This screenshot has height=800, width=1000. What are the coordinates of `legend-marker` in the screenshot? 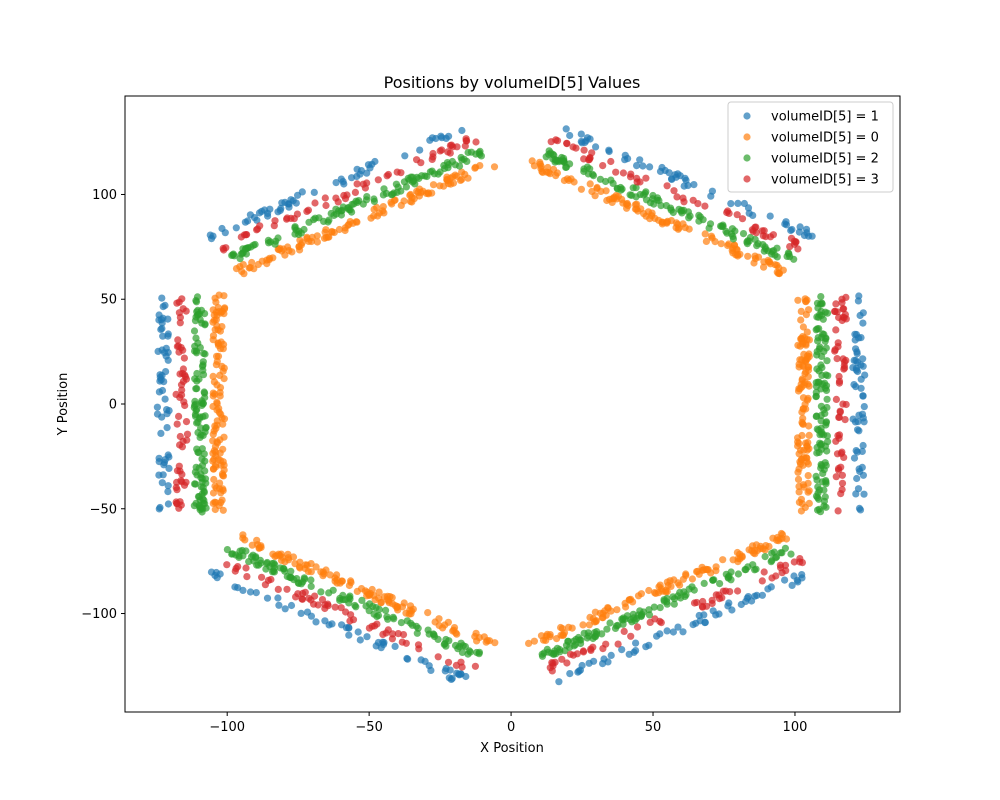 It's located at (747, 137).